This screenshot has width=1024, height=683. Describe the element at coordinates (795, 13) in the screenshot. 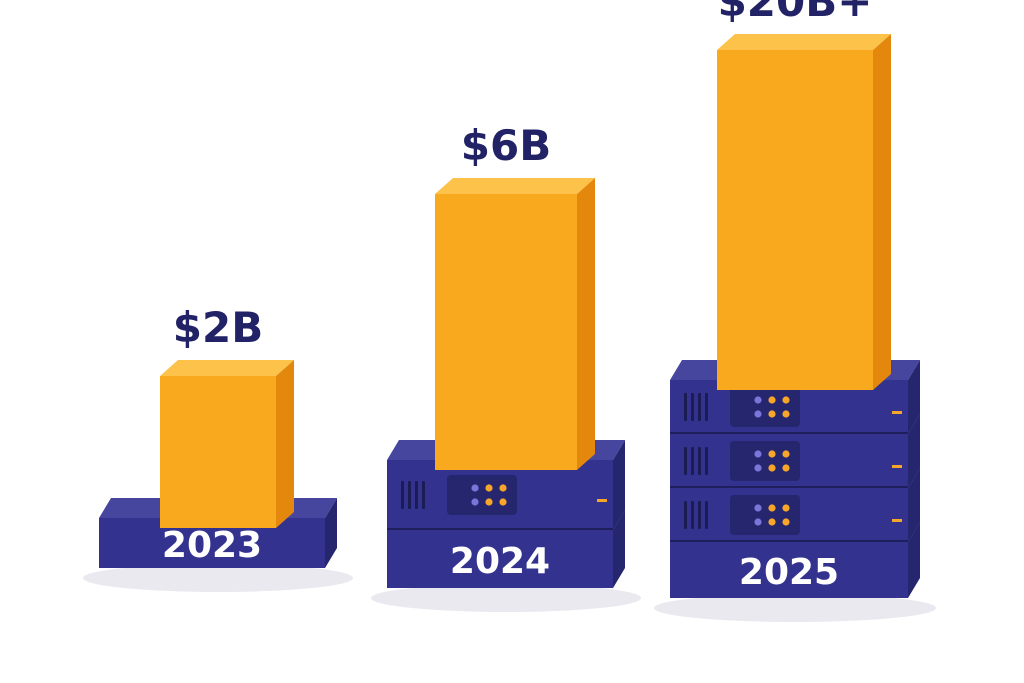

I see `value-label: $20B+` at that location.